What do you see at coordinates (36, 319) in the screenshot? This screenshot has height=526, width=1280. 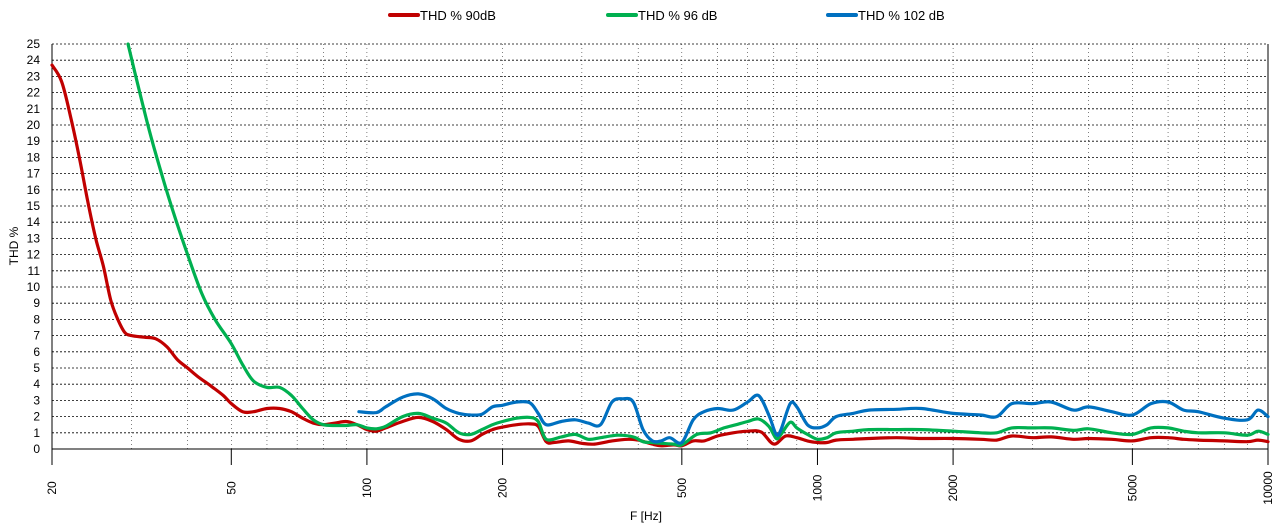 I see `y-tick-label: 8` at bounding box center [36, 319].